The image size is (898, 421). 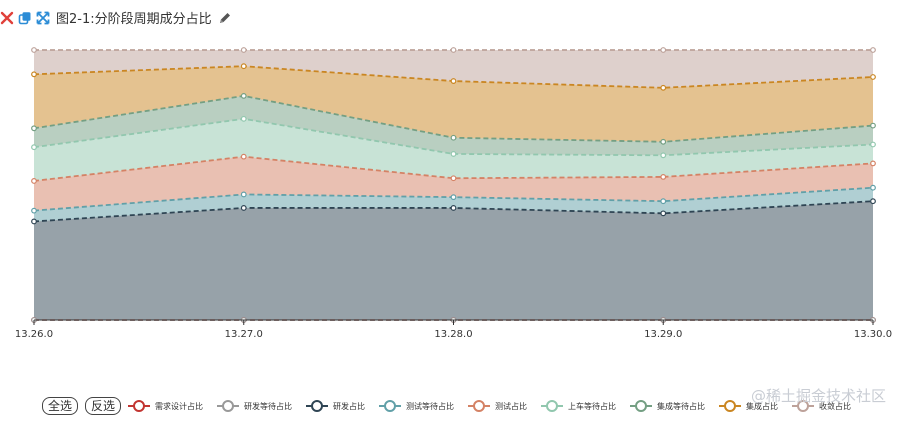 What do you see at coordinates (453, 334) in the screenshot?
I see `x-tick-label: 13.28.0` at bounding box center [453, 334].